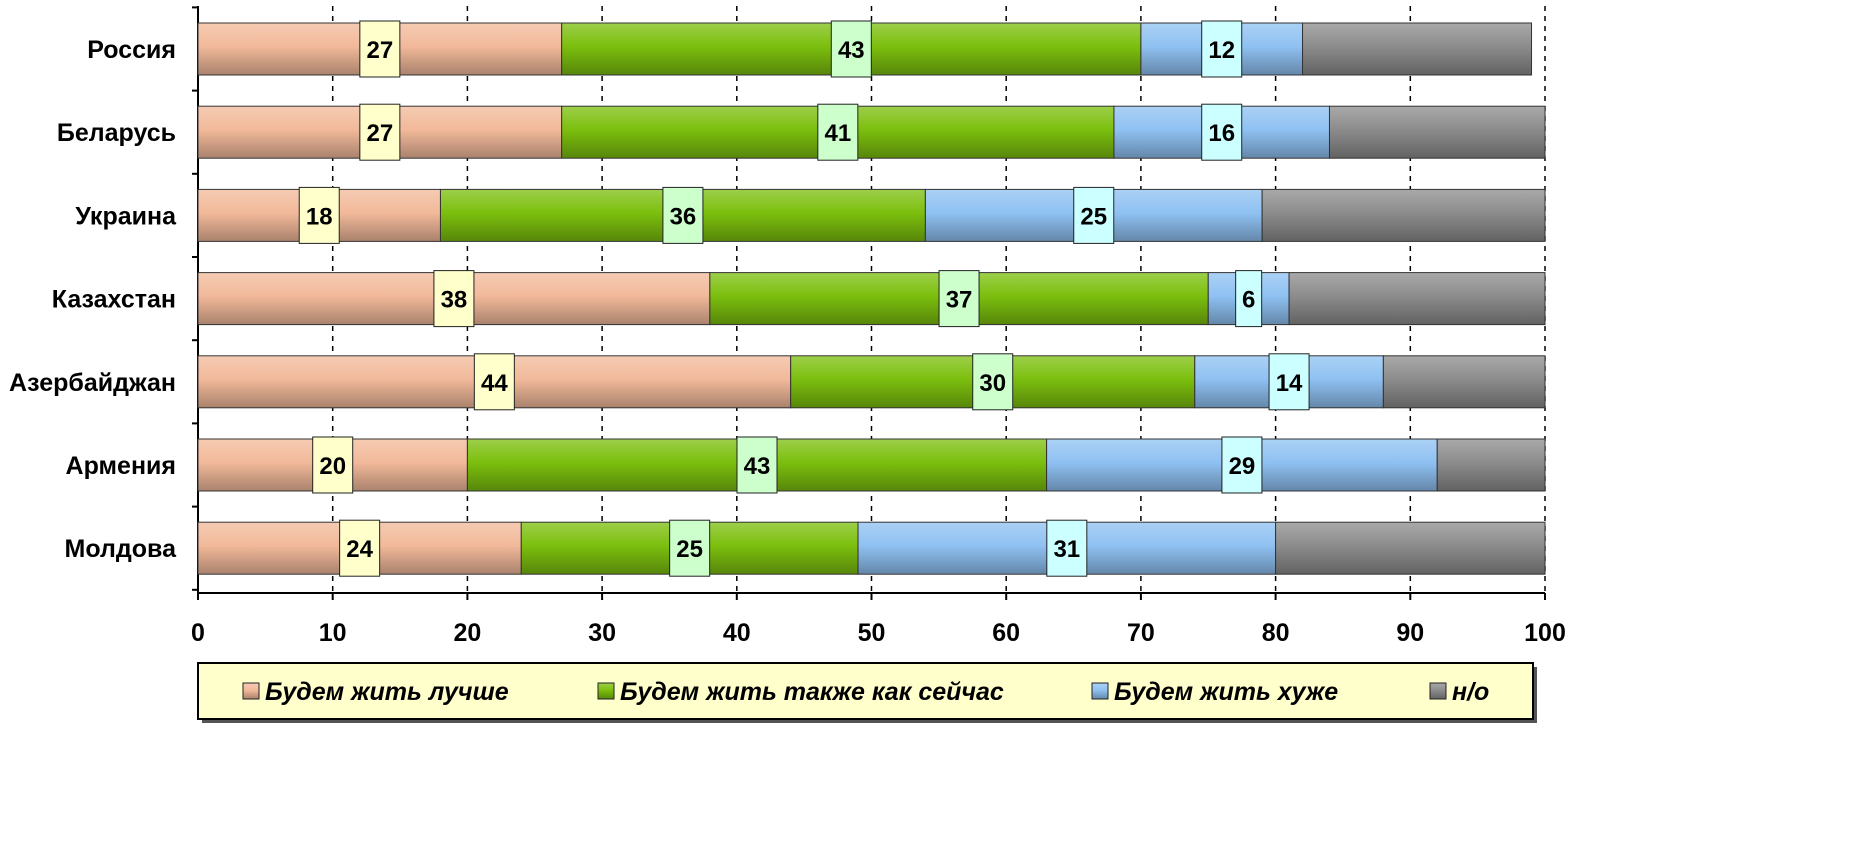 This screenshot has height=851, width=1868. Describe the element at coordinates (116, 133) in the screenshot. I see `category-label: Беларусь` at that location.